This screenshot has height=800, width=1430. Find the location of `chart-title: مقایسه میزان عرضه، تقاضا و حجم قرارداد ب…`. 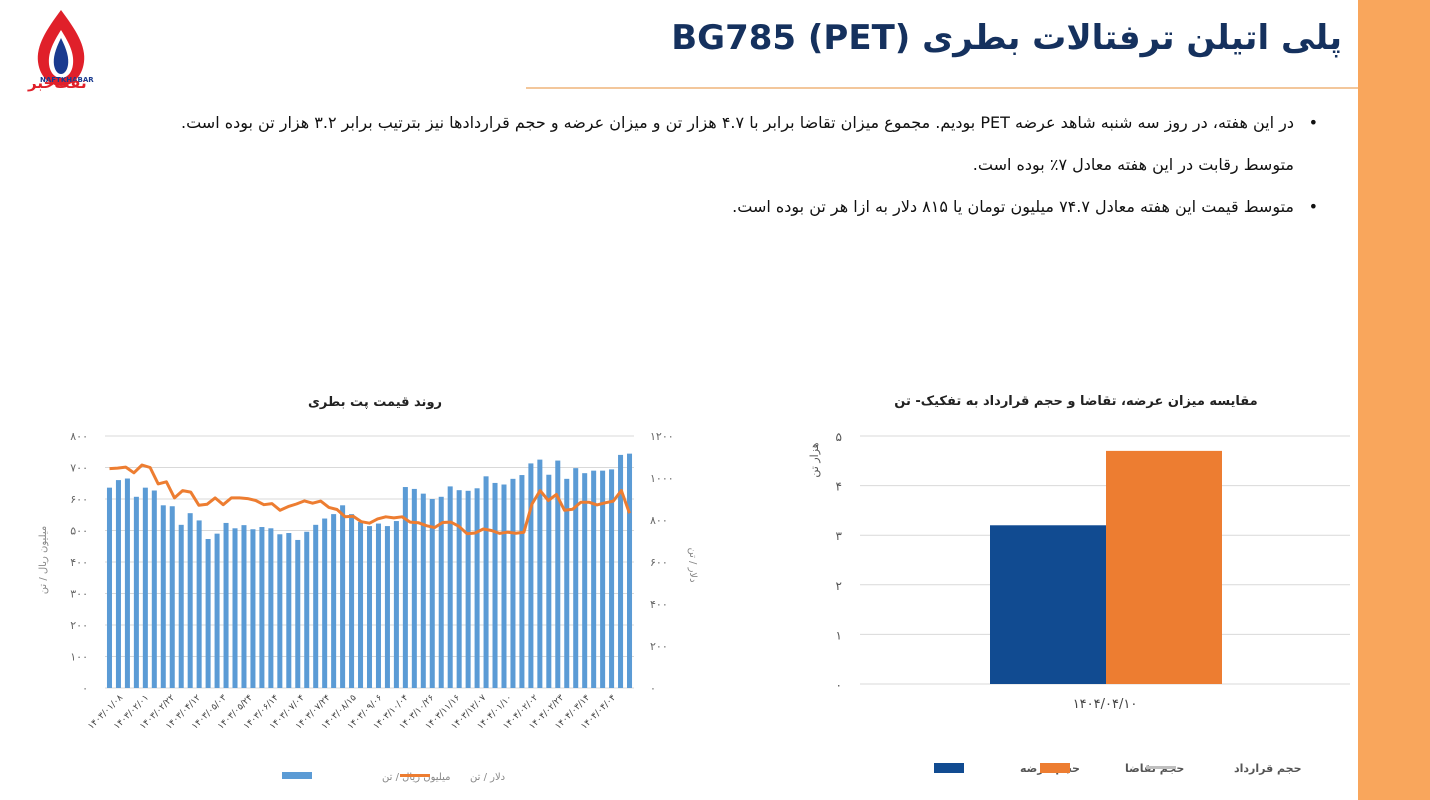

chart-title: مقایسه میزان عرضه، تقاضا و حجم قرارداد ب… is located at coordinates (1075, 401).